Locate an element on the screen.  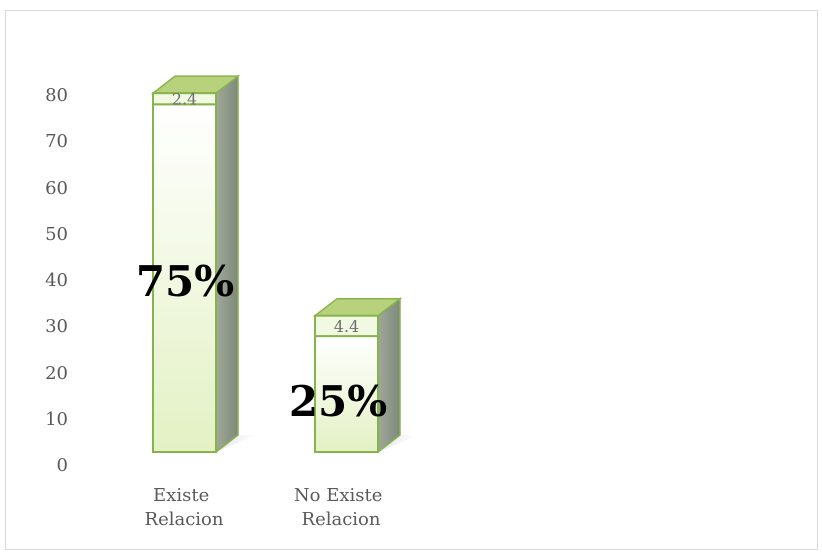
y-tick-label: 40 is located at coordinates (56, 280).